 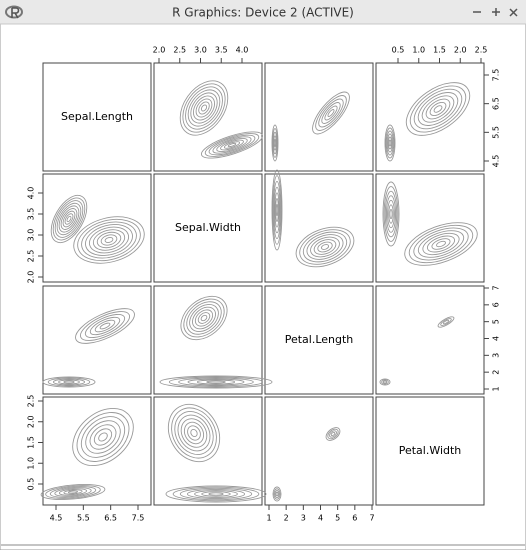 I want to click on maximize-button, so click(x=496, y=12).